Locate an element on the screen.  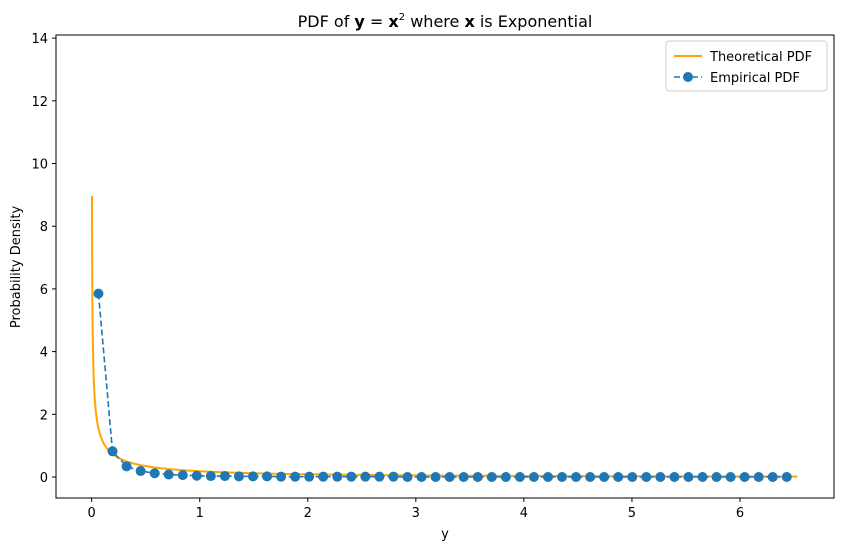
y-axis-ticks: 0 2 4 6 8 10 12 14 is located at coordinates (43, 259).